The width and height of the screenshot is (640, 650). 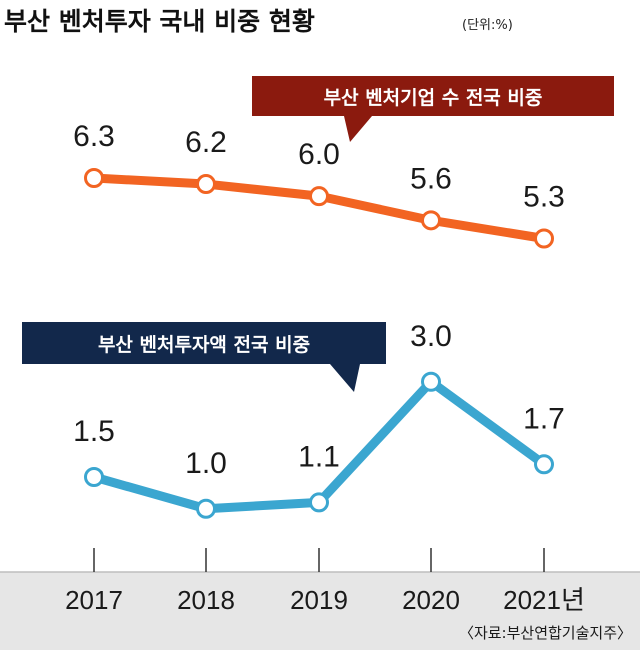 What do you see at coordinates (544, 418) in the screenshot?
I see `data-label-investment-share-y2021: 1.7` at bounding box center [544, 418].